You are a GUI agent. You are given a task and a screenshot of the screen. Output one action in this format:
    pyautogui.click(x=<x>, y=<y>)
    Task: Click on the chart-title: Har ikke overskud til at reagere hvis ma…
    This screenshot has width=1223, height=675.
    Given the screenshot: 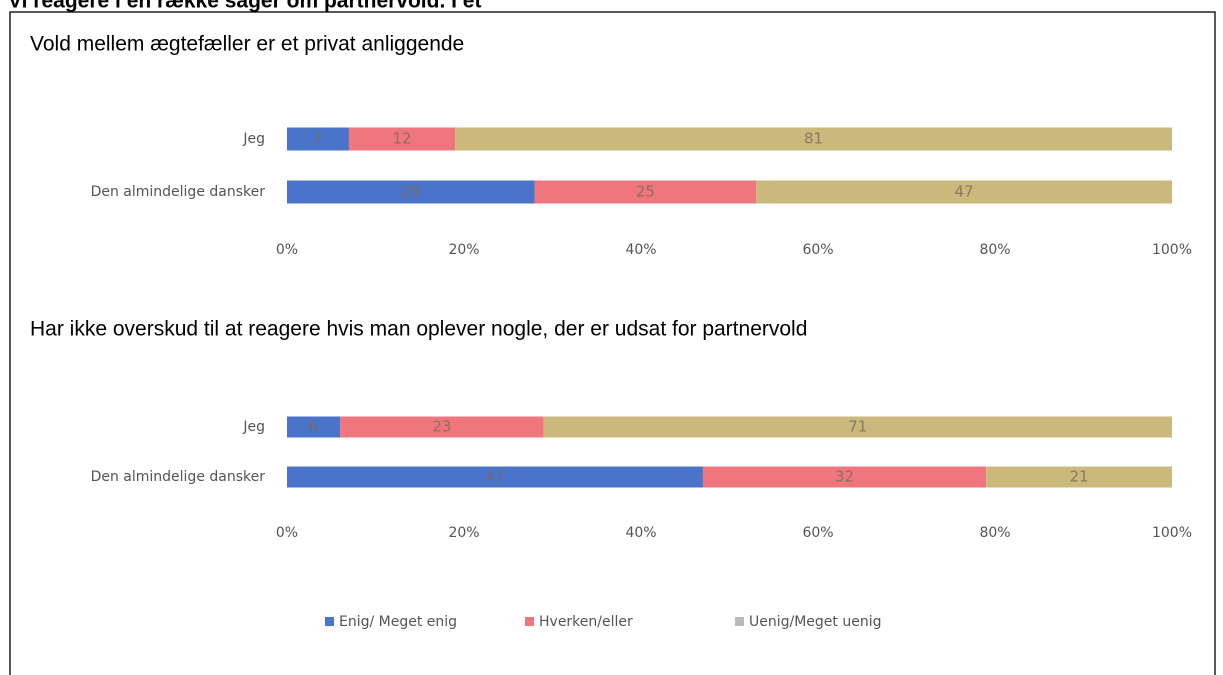 What is the action you would take?
    pyautogui.click(x=418, y=329)
    